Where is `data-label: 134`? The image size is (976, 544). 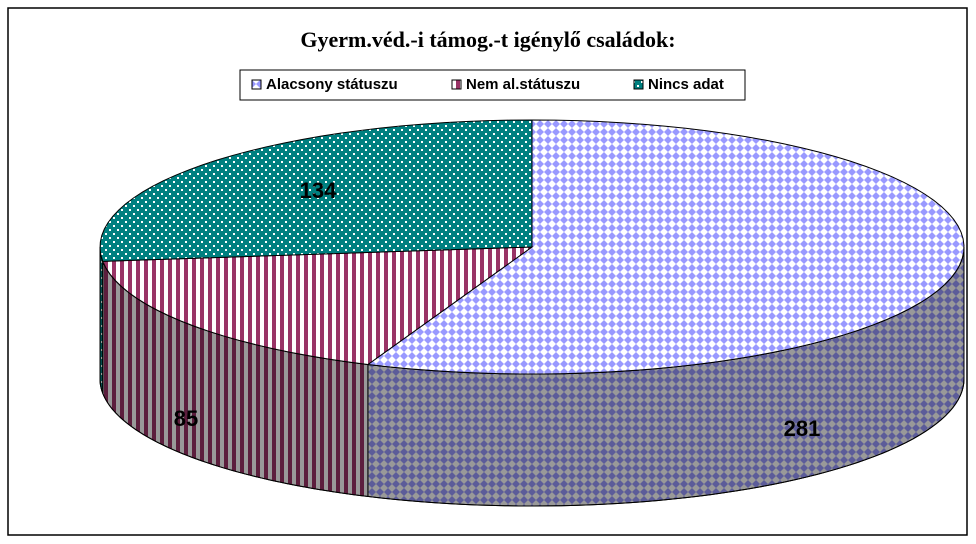 data-label: 134 is located at coordinates (318, 190).